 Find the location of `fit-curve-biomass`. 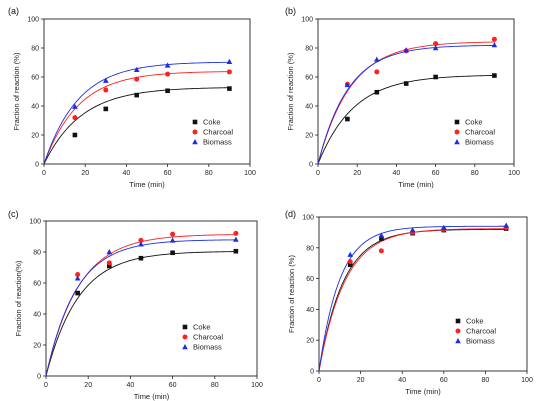

fit-curve-biomass is located at coordinates (412, 298).